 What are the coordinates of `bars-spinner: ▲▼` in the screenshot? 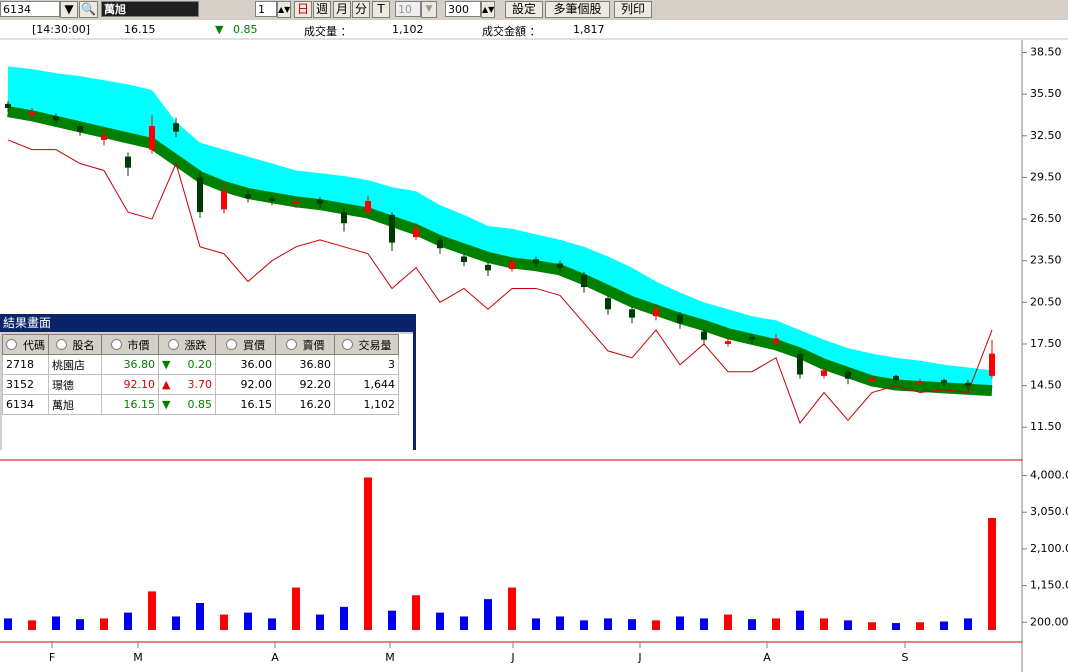 It's located at (488, 9).